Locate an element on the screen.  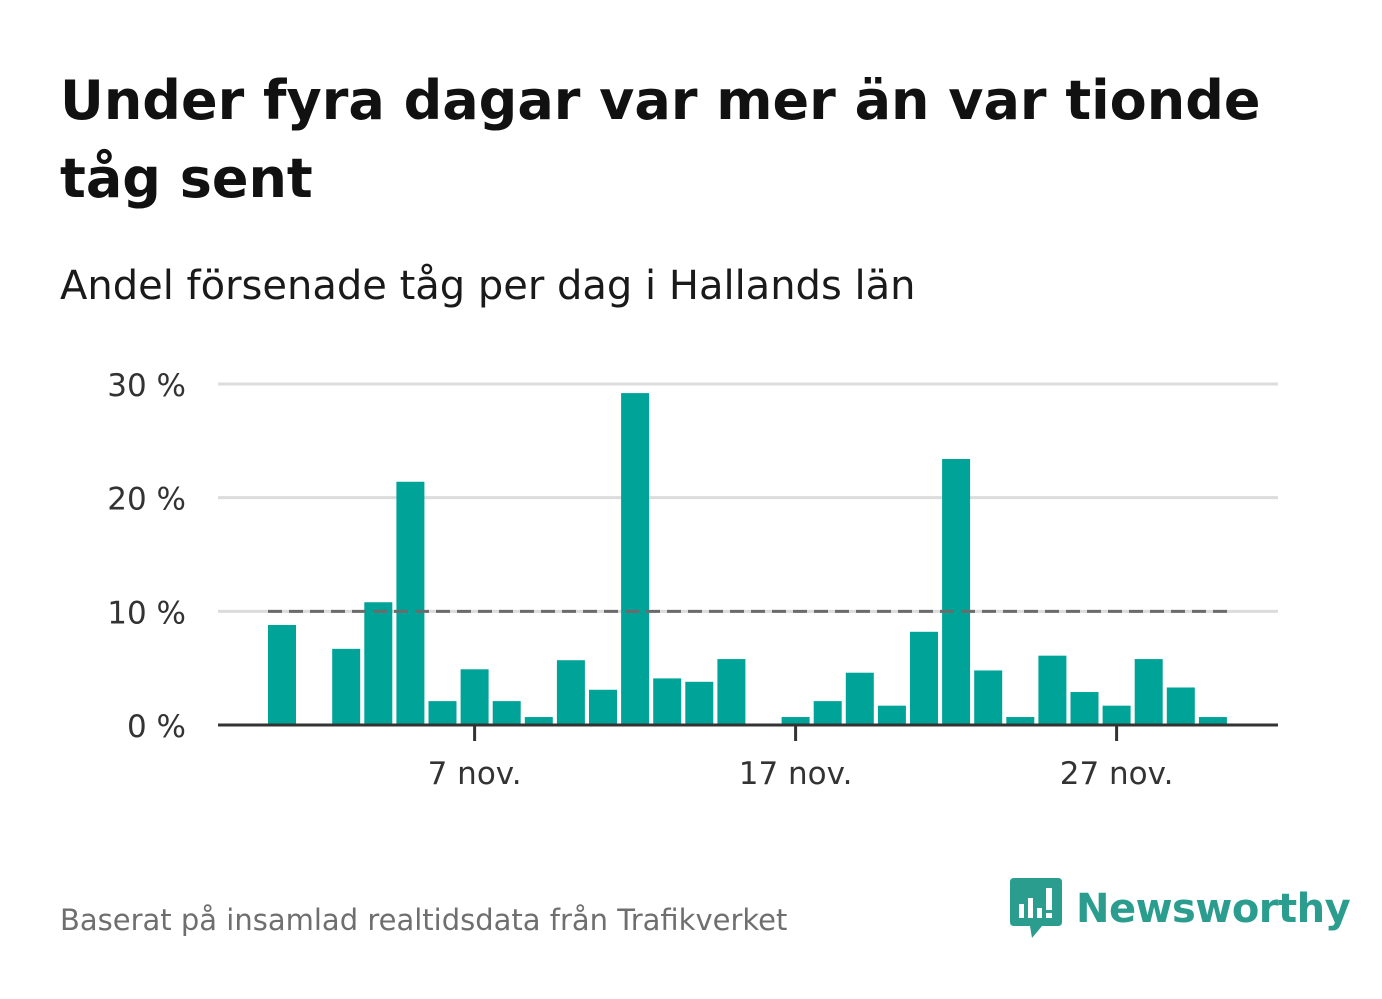
brand-name: Newsworthy is located at coordinates (1213, 909).